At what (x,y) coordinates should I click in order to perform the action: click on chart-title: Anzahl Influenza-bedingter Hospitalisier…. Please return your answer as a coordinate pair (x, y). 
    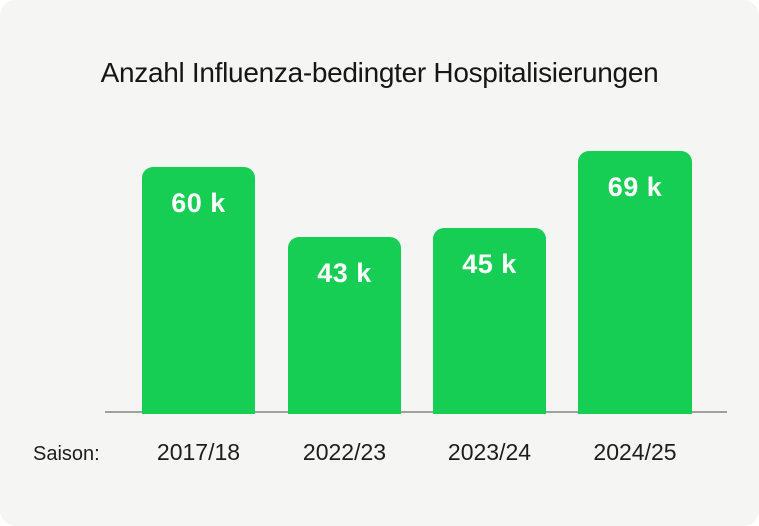
    Looking at the image, I should click on (379, 72).